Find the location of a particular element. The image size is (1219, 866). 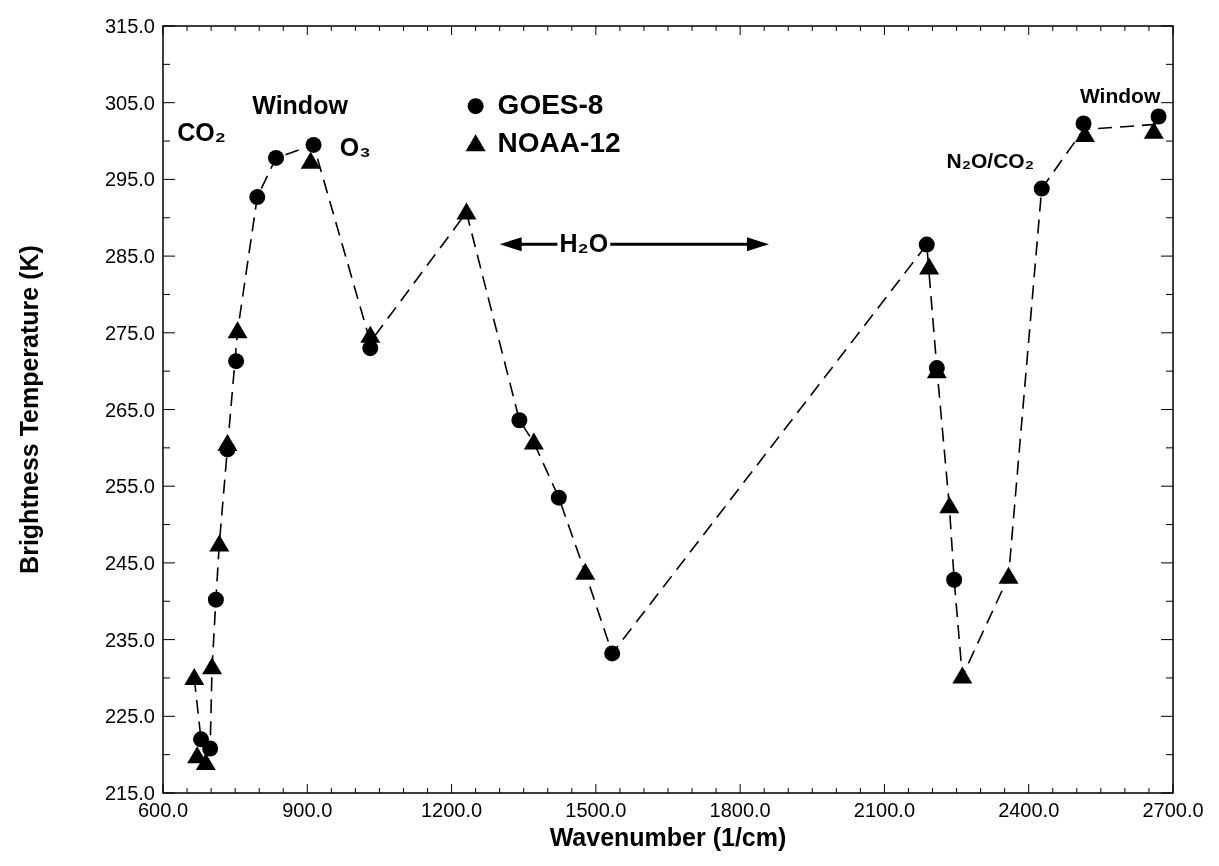

y-tick-label: 235.0 is located at coordinates (129, 639).